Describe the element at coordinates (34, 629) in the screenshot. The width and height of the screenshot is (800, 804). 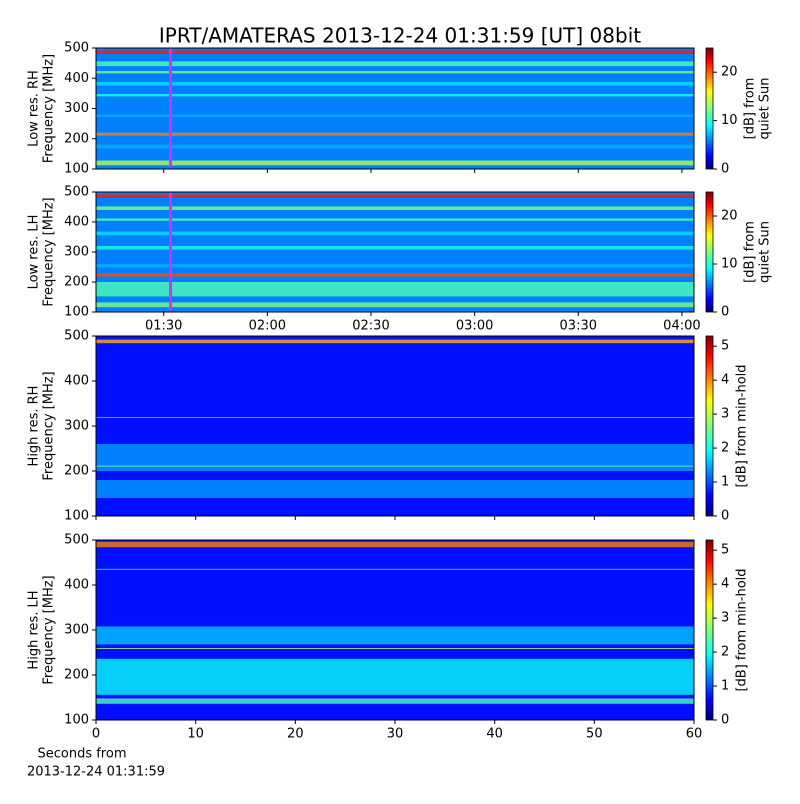
I see `y-axis-label: High res. LH` at that location.